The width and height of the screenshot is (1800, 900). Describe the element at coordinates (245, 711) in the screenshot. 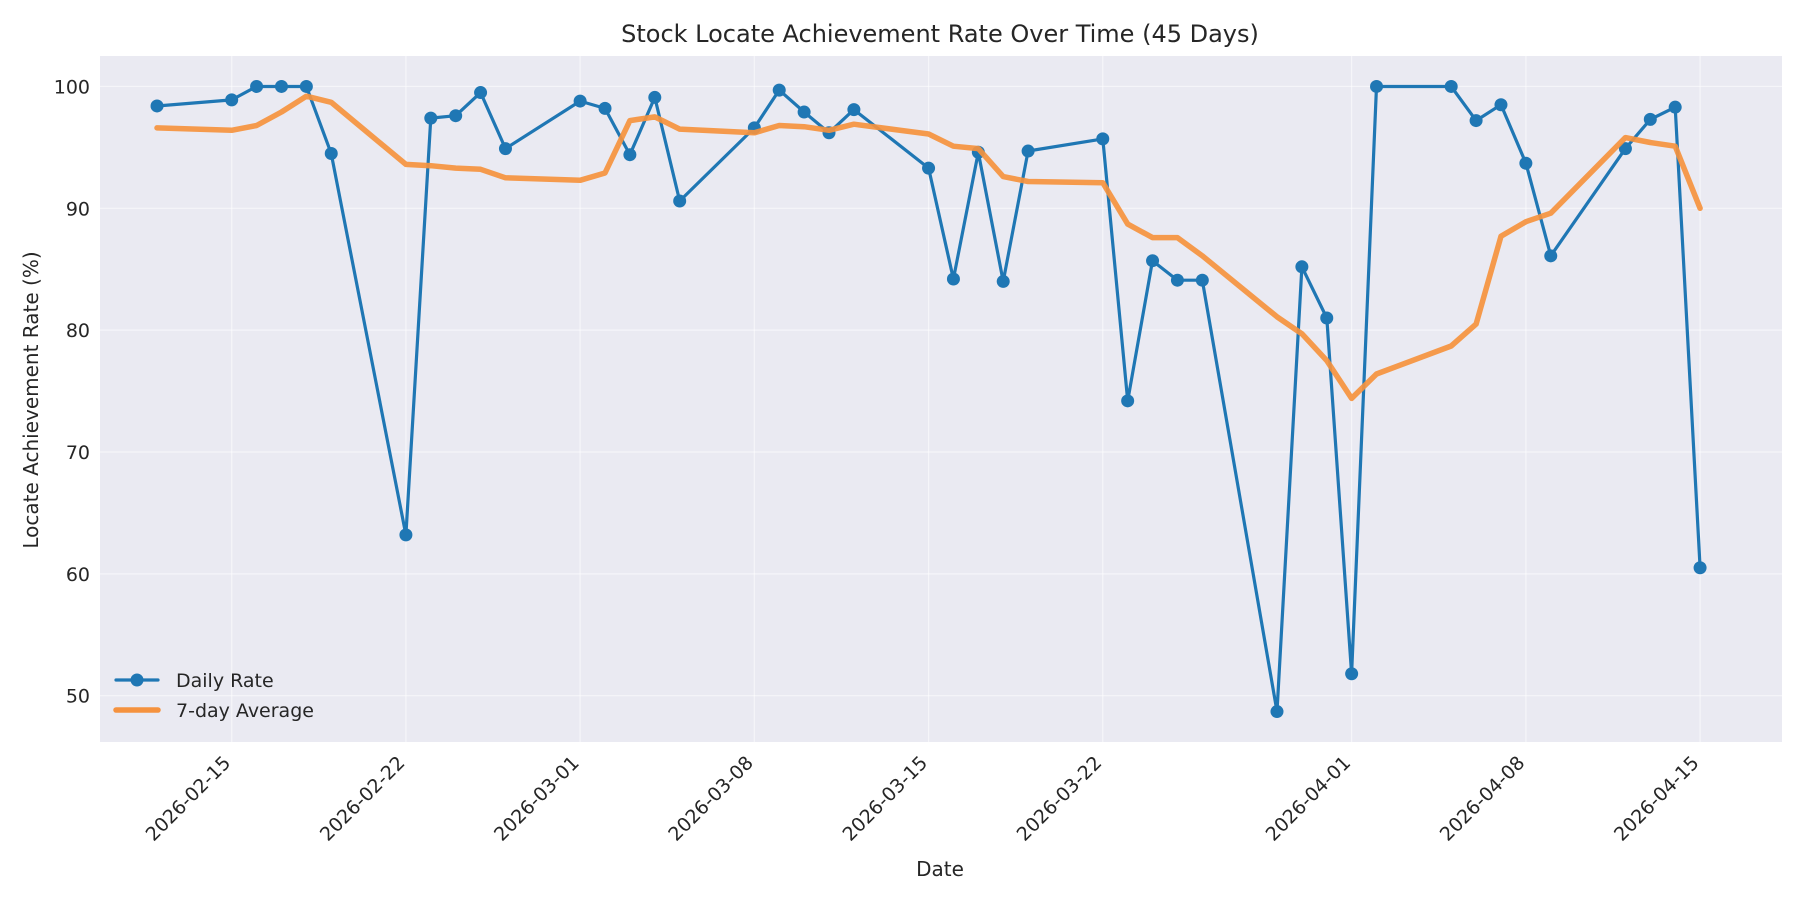

I see `legend-label: 7-day Average` at that location.